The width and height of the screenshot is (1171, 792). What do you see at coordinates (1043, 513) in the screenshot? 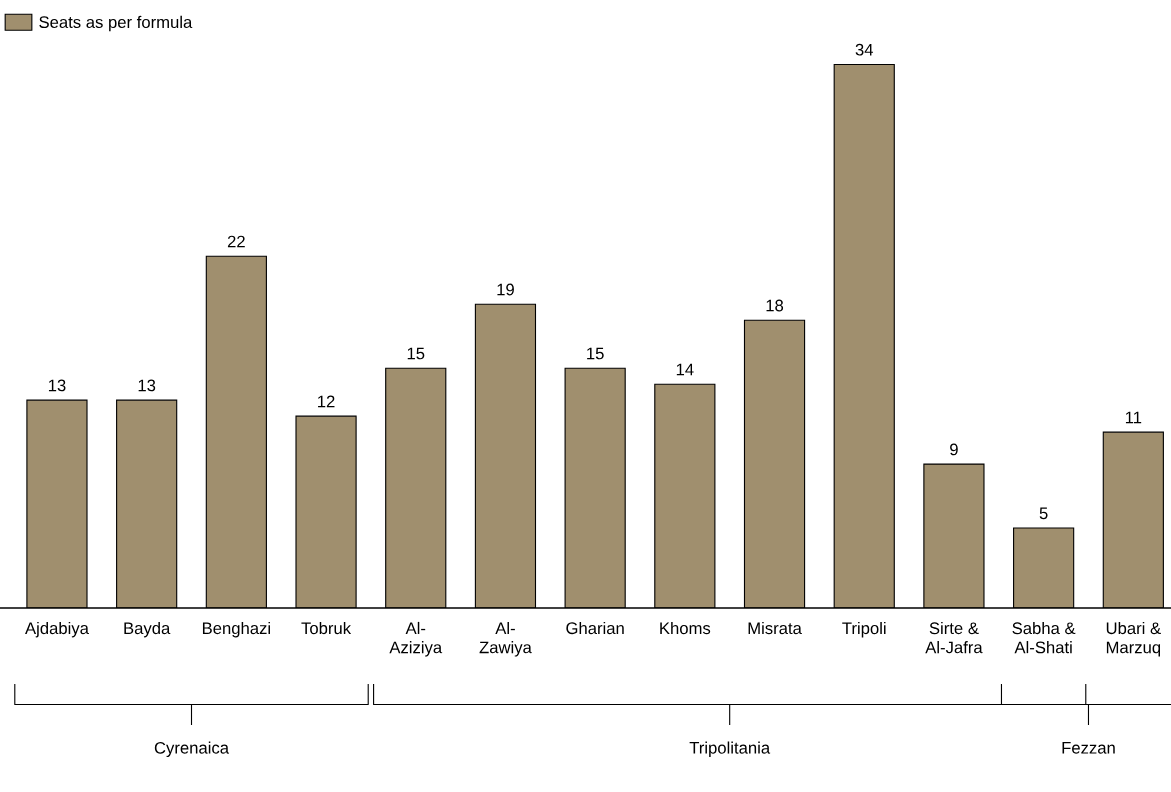
I see `data-label: 5` at bounding box center [1043, 513].